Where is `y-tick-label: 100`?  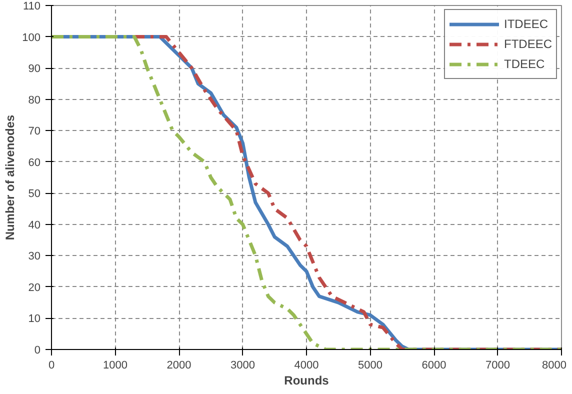 y-tick-label: 100 is located at coordinates (31, 38).